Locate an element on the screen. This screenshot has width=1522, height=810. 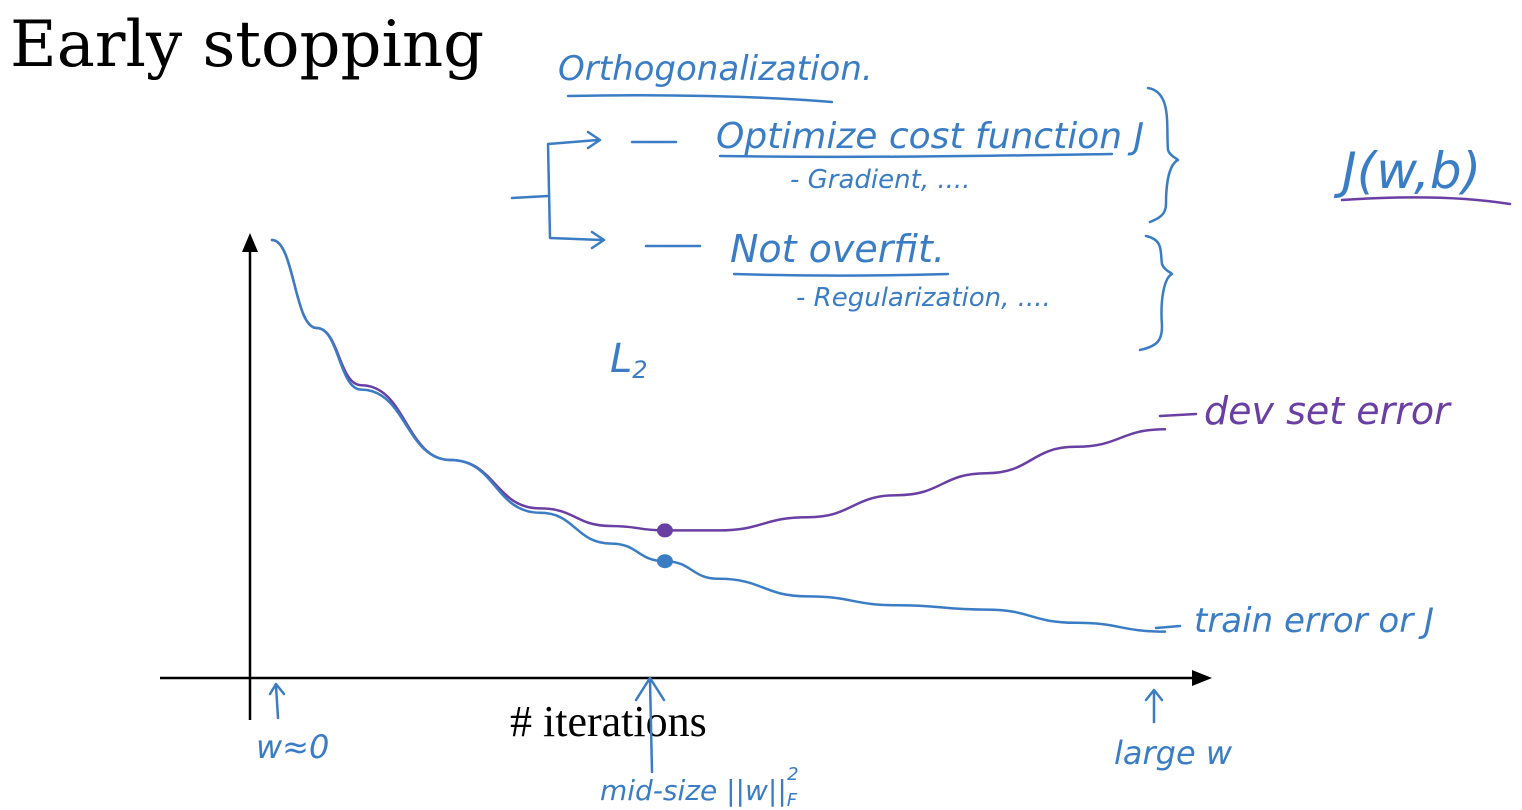
mid-size-label: mid-size ||w||F2 is located at coordinates (699, 787).